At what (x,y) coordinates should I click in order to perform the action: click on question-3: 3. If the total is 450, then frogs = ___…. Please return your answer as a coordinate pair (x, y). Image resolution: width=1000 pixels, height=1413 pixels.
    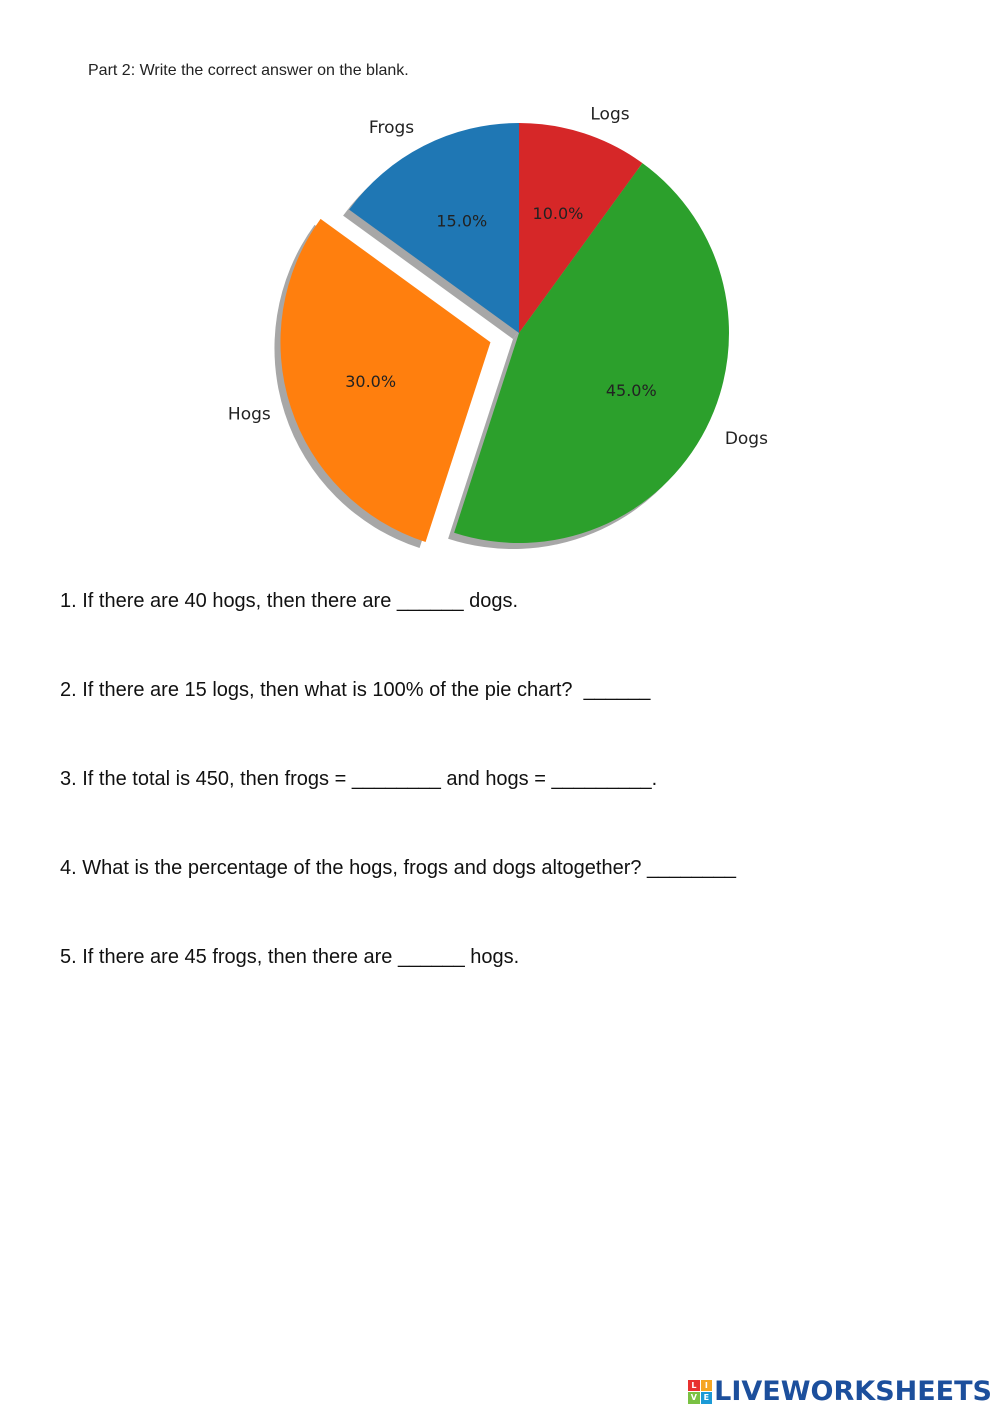
    Looking at the image, I should click on (359, 779).